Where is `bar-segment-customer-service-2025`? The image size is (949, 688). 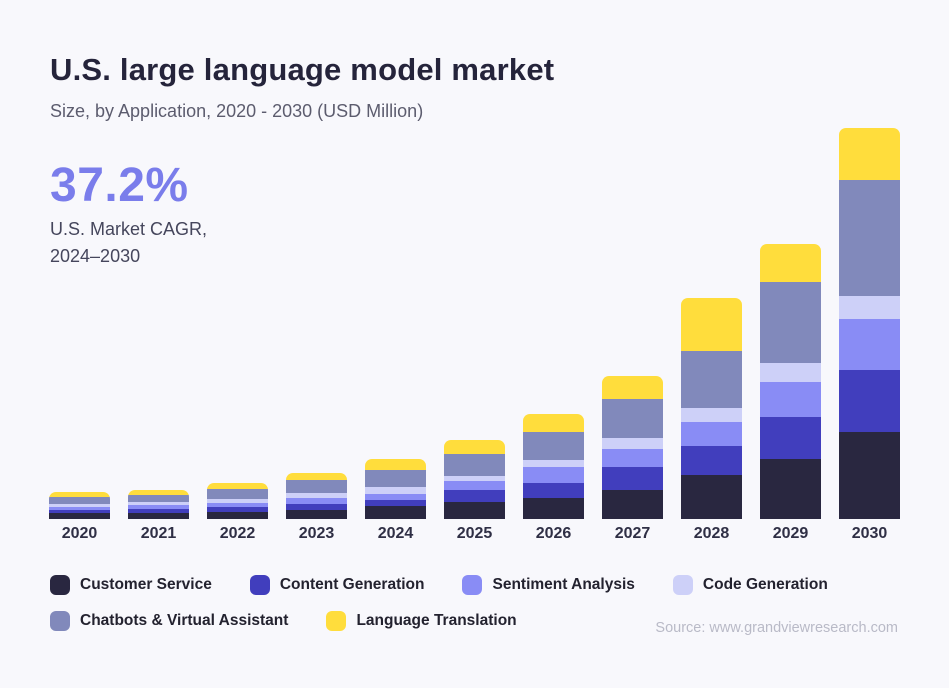
bar-segment-customer-service-2025 is located at coordinates (474, 510).